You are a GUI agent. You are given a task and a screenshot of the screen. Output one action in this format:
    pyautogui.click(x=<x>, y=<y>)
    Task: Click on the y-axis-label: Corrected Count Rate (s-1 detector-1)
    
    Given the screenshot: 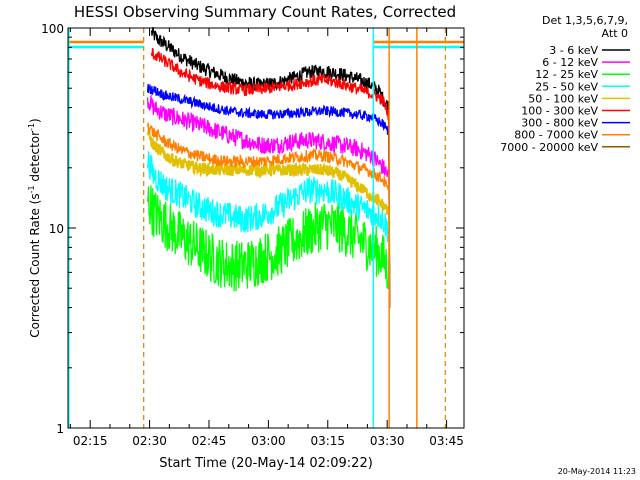 What is the action you would take?
    pyautogui.click(x=34, y=227)
    